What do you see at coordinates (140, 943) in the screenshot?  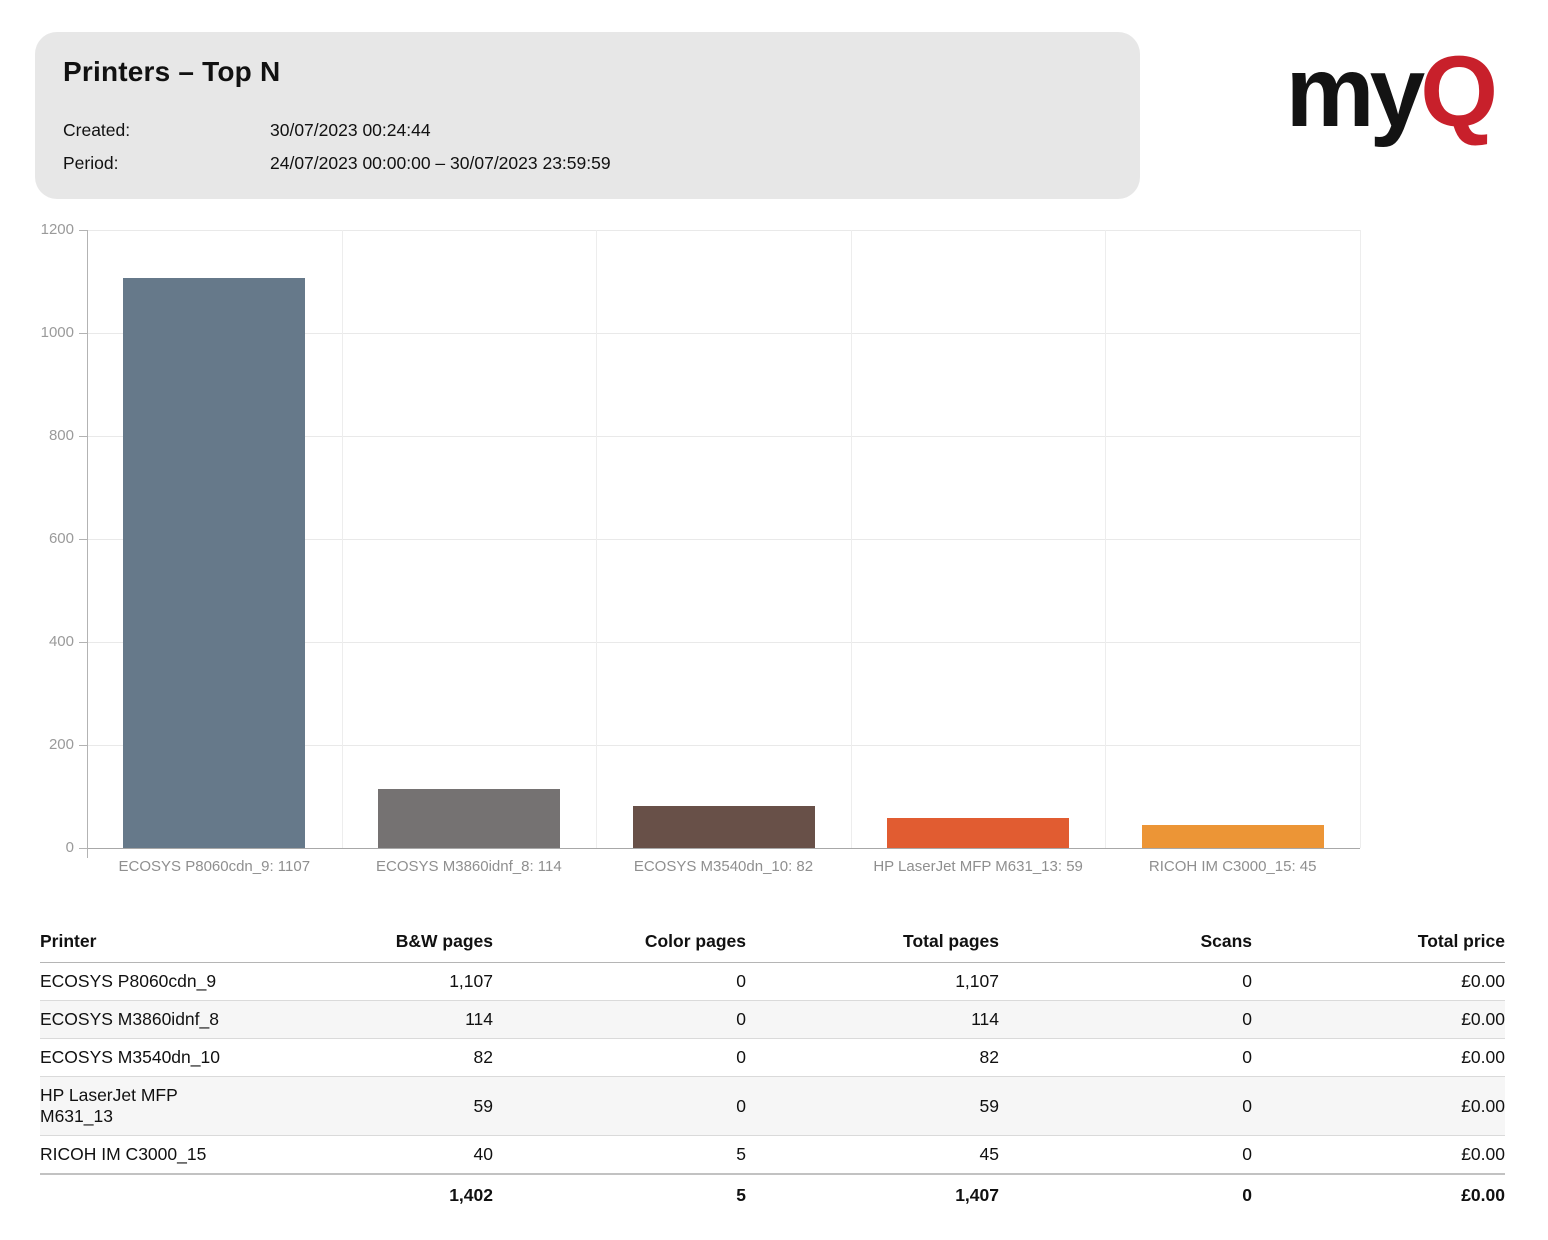 I see `column-header: Printer` at bounding box center [140, 943].